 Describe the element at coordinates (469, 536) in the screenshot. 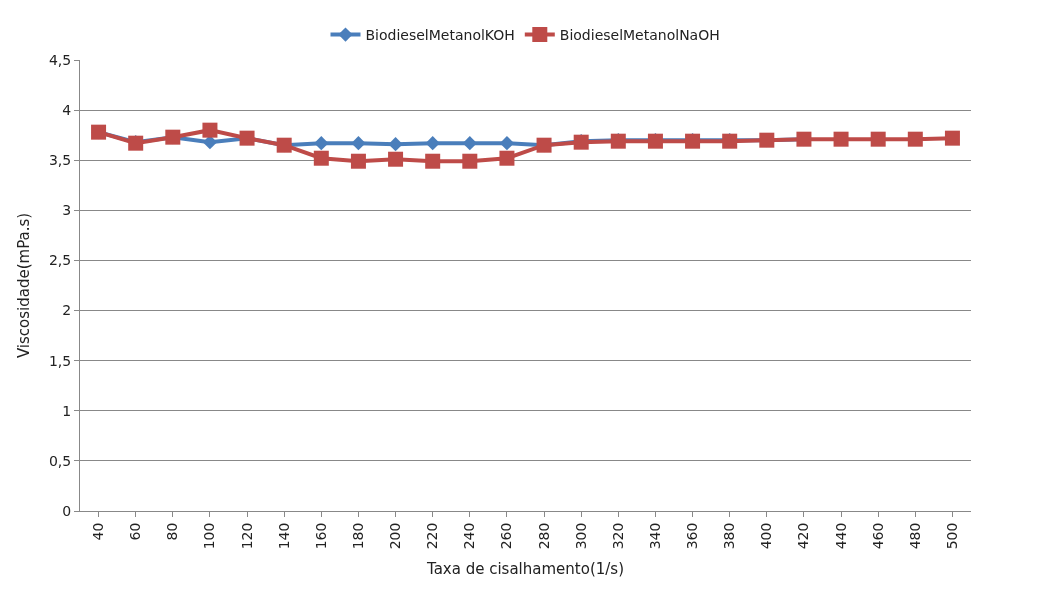

I see `x-tick-label: 240` at that location.